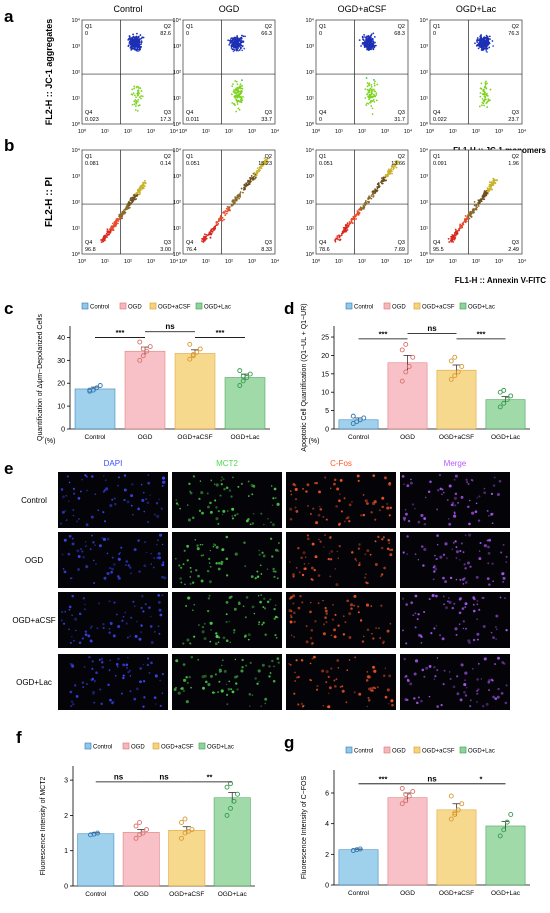  Describe the element at coordinates (113, 463) in the screenshot. I see `microscopy-column-header: DAPI` at that location.